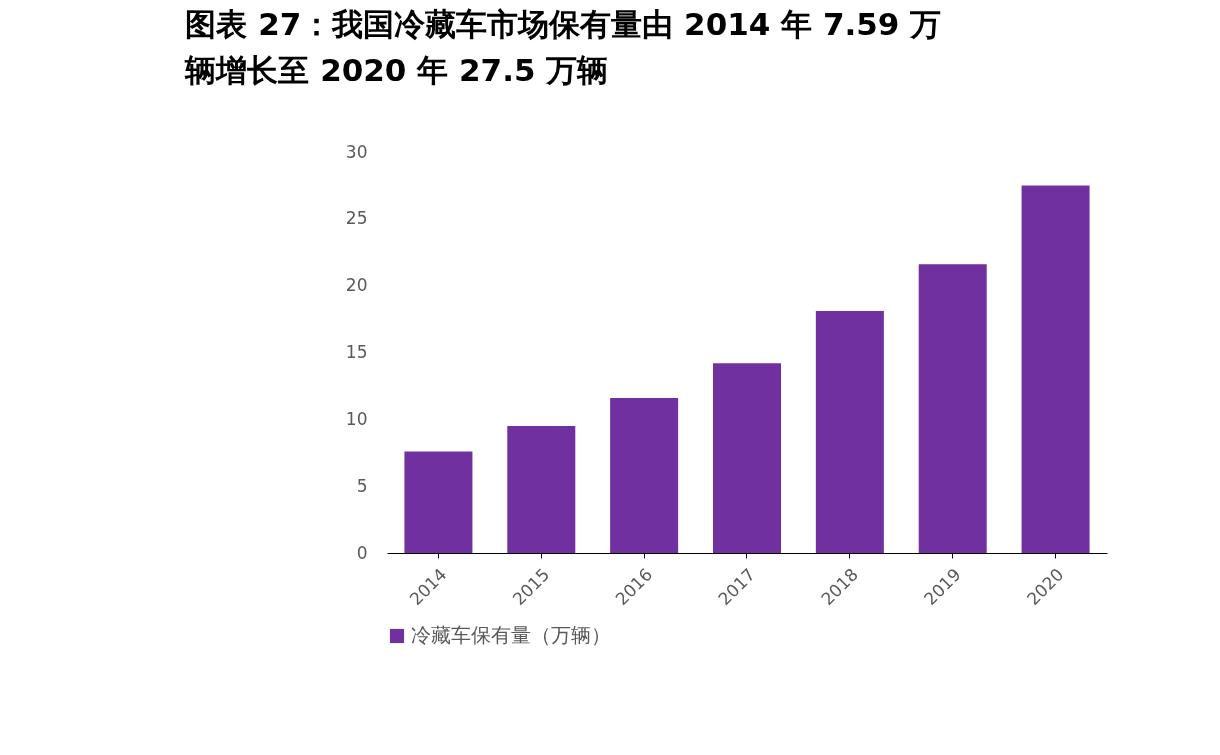 The image size is (1220, 755). What do you see at coordinates (356, 352) in the screenshot?
I see `y-tick-label: 15` at bounding box center [356, 352].